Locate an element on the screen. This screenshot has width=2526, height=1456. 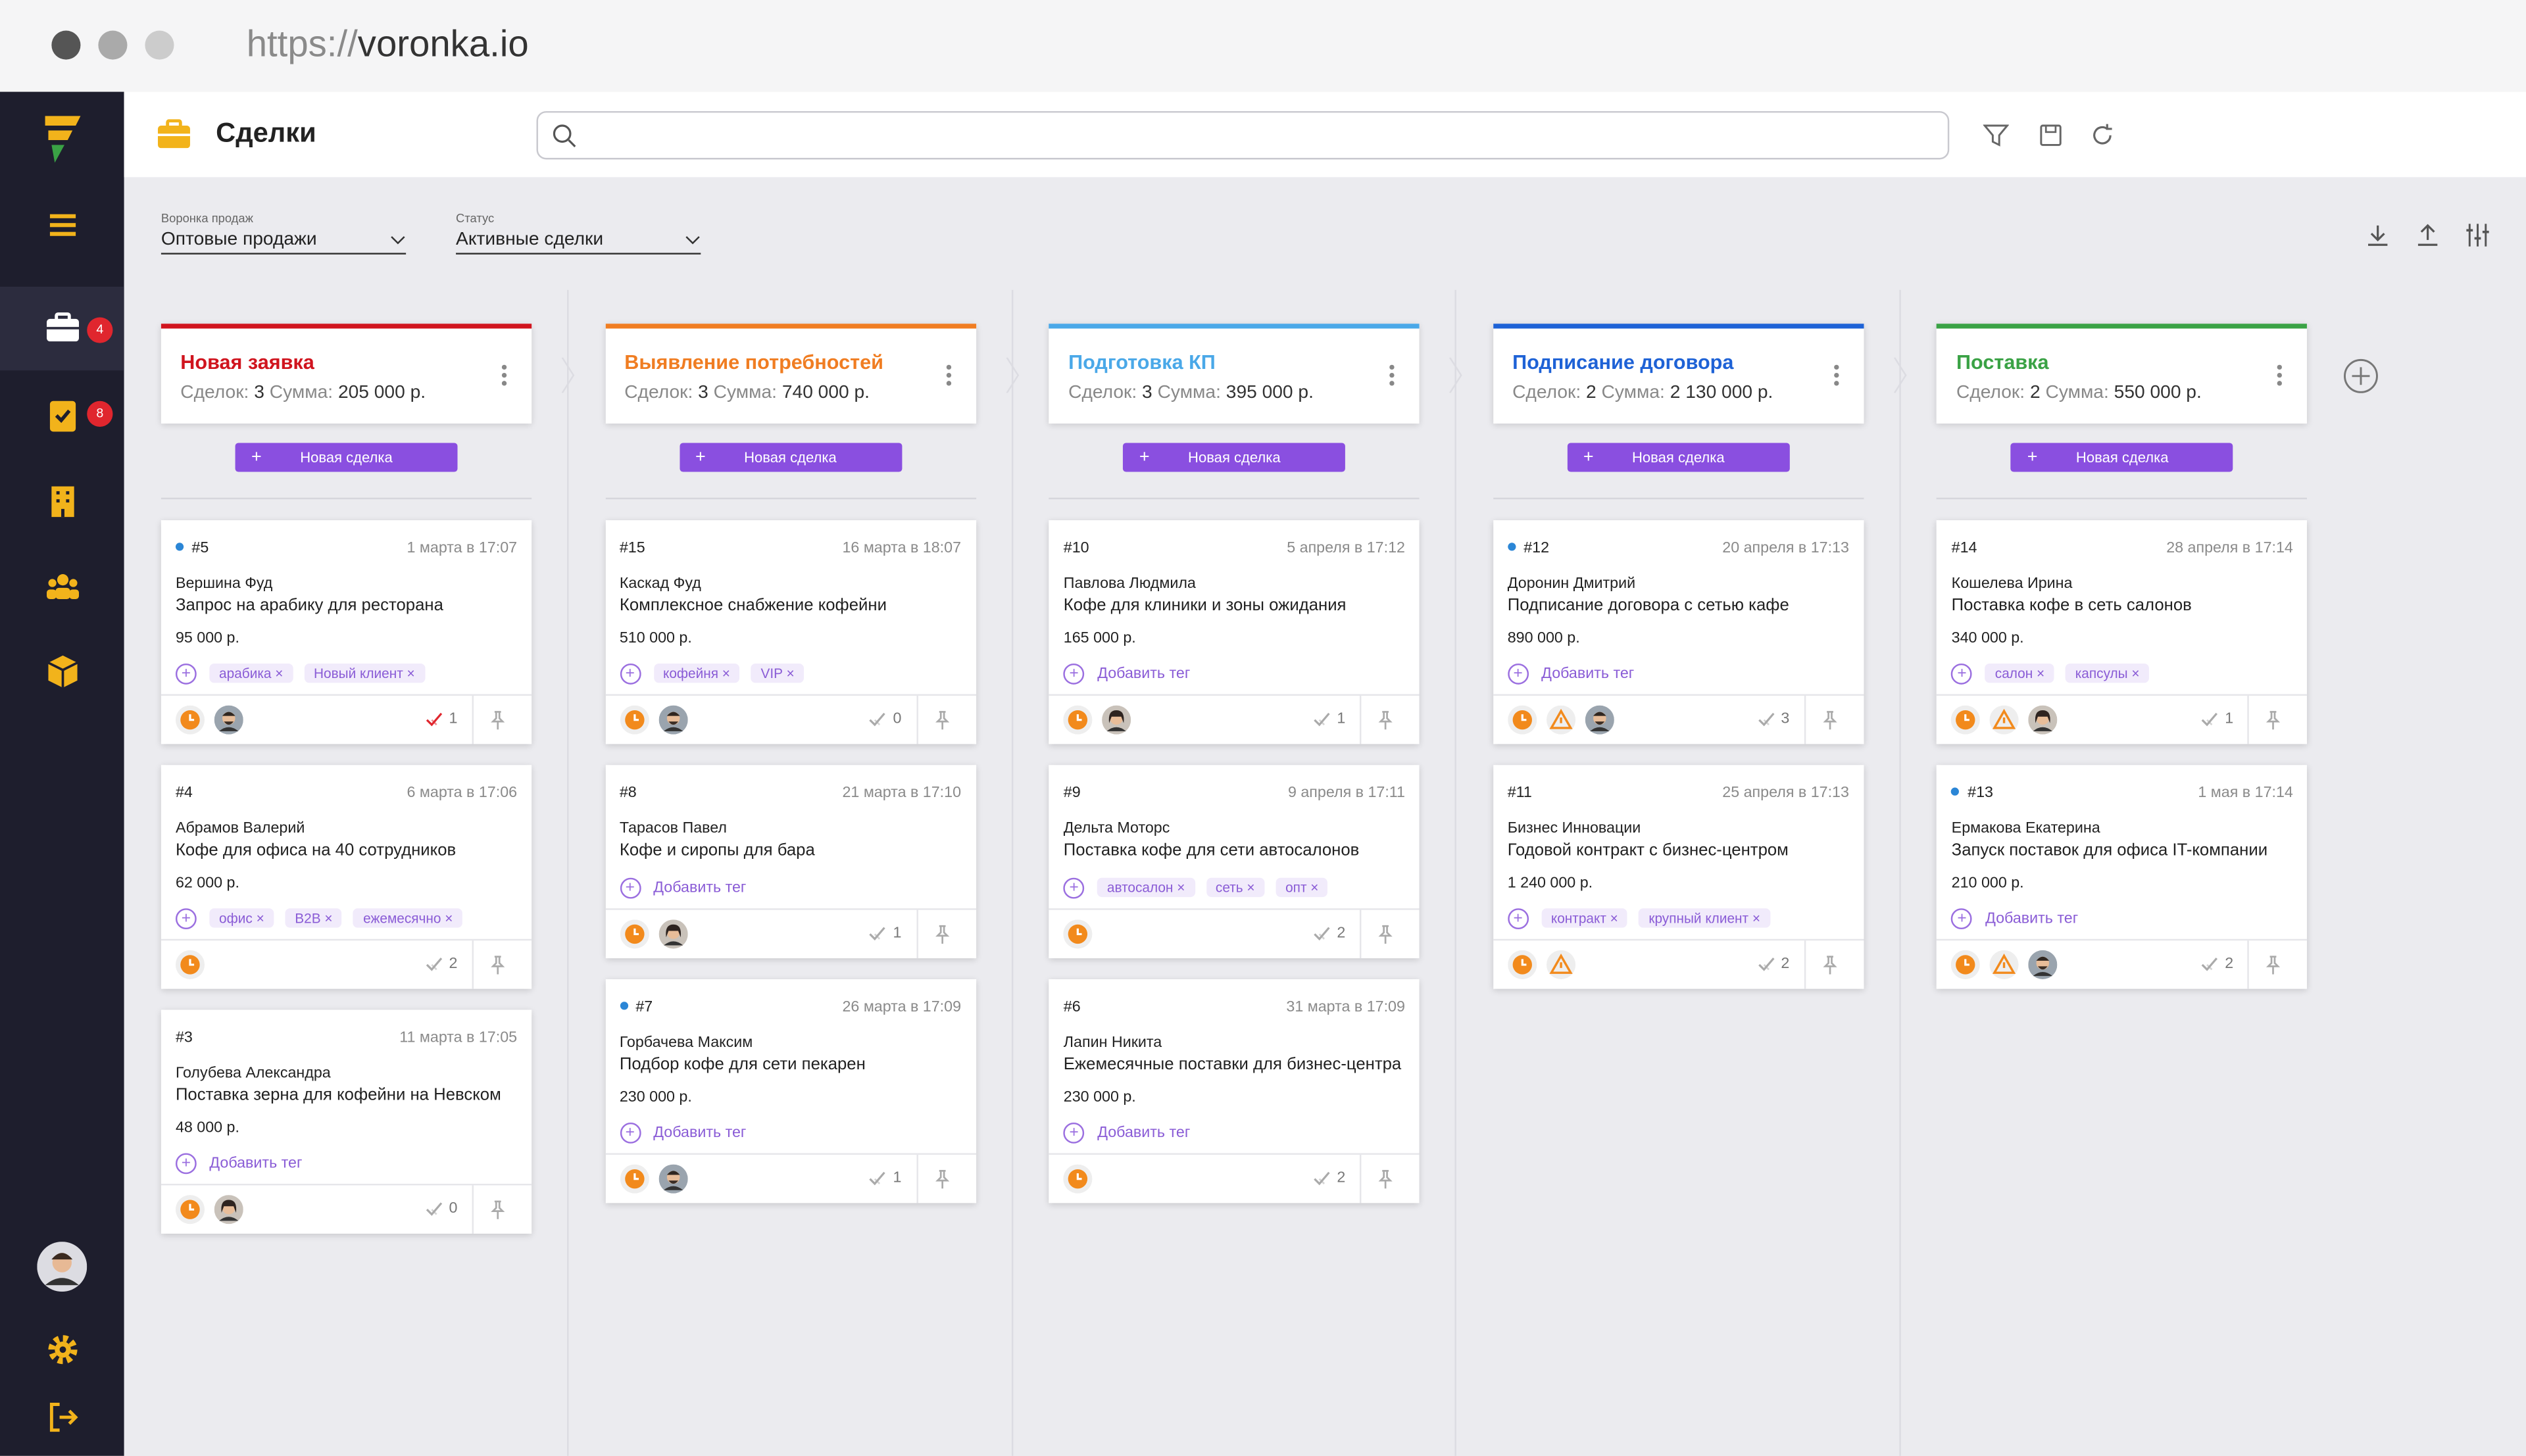
search-box is located at coordinates (1243, 135).